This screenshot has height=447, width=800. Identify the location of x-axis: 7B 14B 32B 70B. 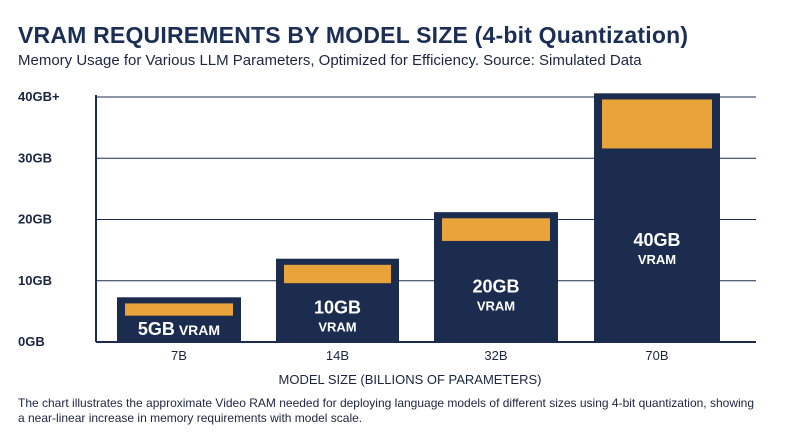
(426, 352).